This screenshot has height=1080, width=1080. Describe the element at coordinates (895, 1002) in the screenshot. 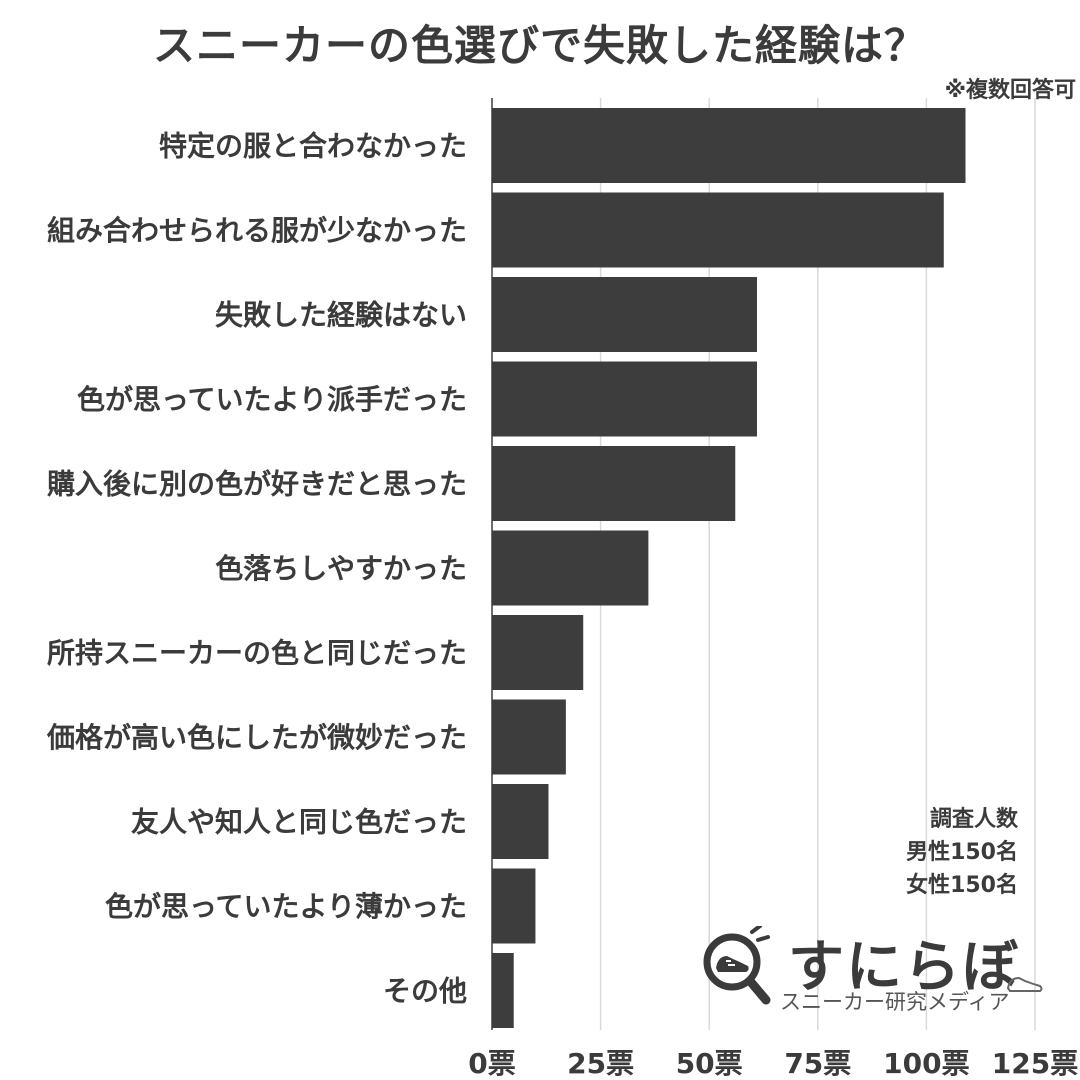

I see `brand-subtitle: スニーカー研究メディア` at that location.